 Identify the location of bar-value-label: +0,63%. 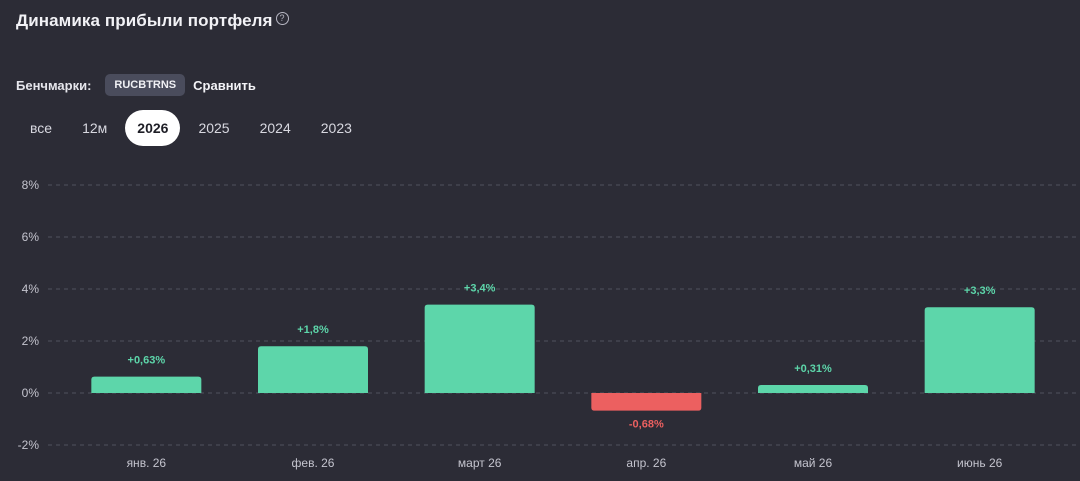
(147, 361).